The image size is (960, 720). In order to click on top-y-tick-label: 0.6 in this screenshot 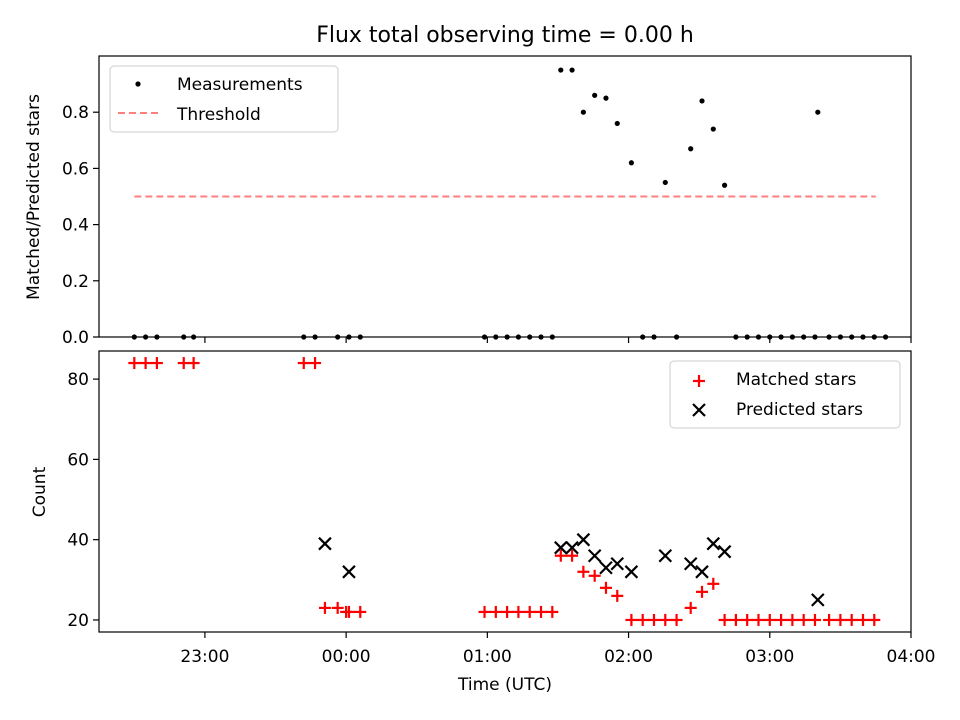, I will do `click(75, 169)`.